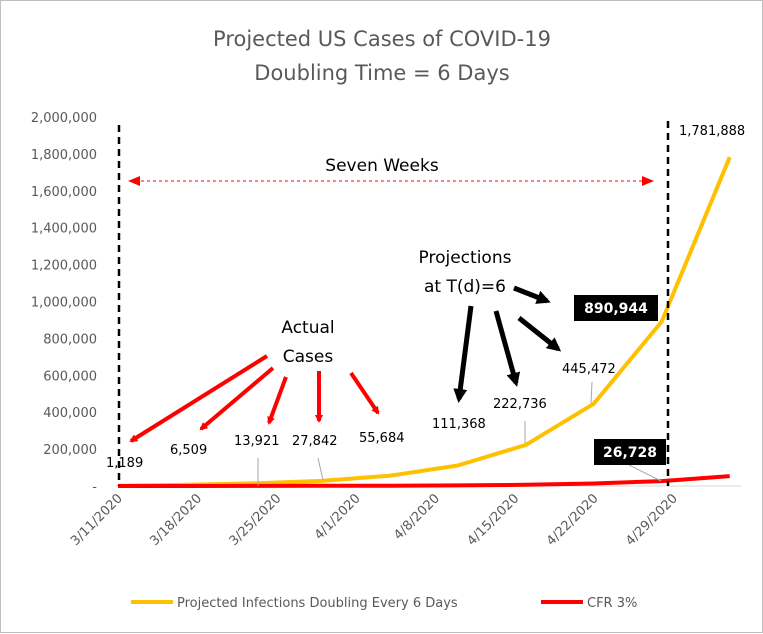 This screenshot has height=634, width=763. Describe the element at coordinates (307, 328) in the screenshot. I see `actual-cases-label-line1: Actual` at that location.